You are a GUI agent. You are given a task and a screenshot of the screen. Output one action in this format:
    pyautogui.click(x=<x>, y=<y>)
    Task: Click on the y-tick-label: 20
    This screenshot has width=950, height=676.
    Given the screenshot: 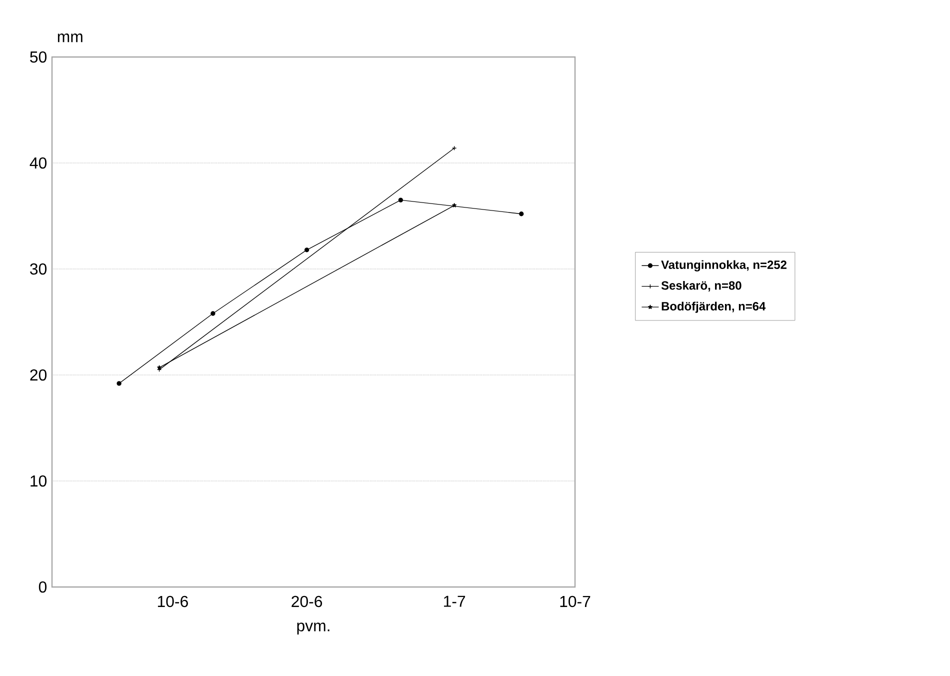 What is the action you would take?
    pyautogui.click(x=38, y=375)
    